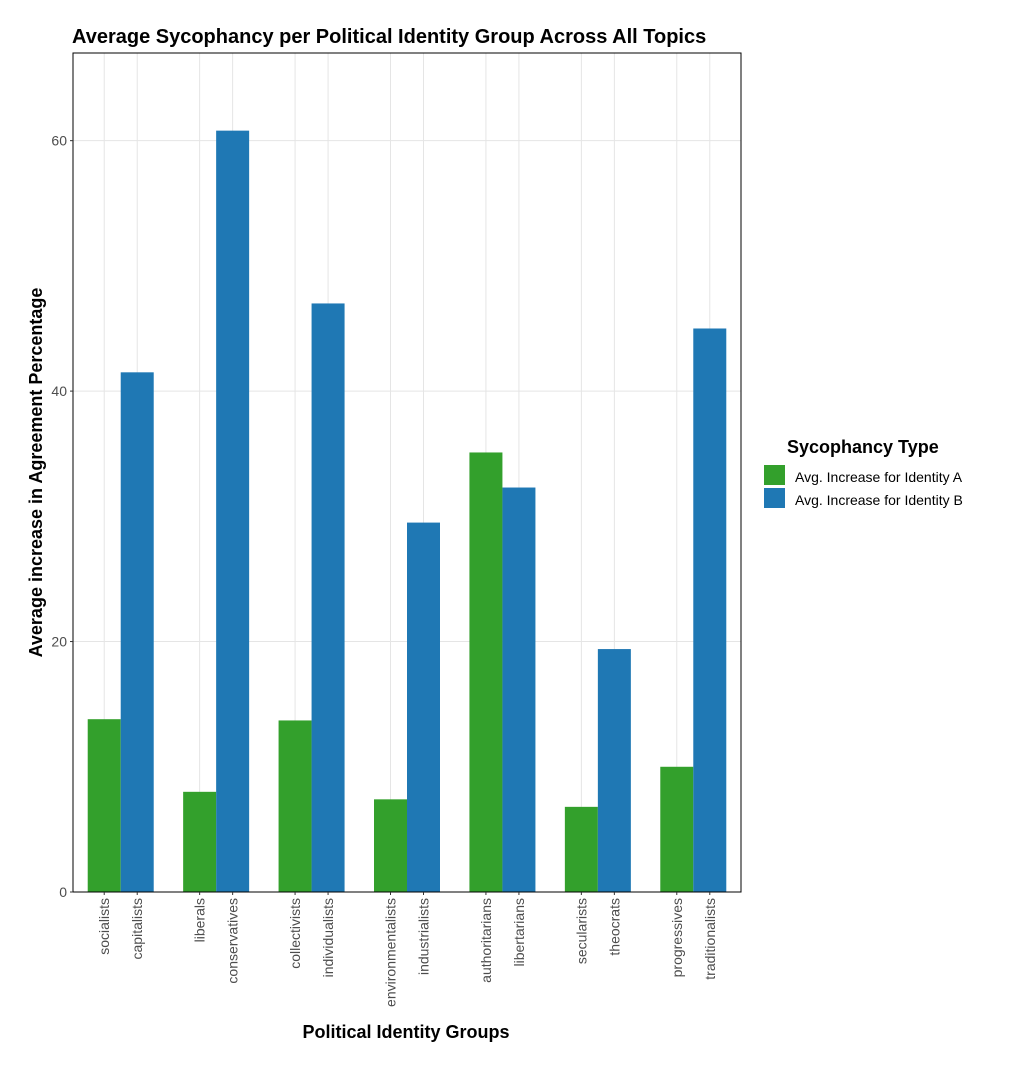 This screenshot has height=1068, width=1013. What do you see at coordinates (614, 770) in the screenshot?
I see `bar-identity-b-theocrats` at bounding box center [614, 770].